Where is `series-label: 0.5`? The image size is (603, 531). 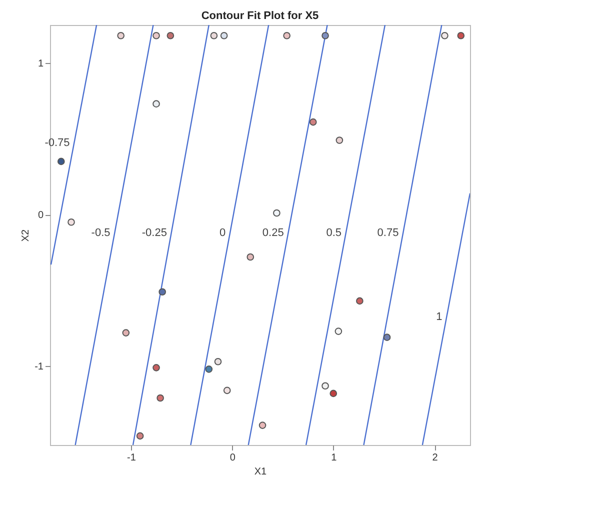 series-label: 0.5 is located at coordinates (334, 233).